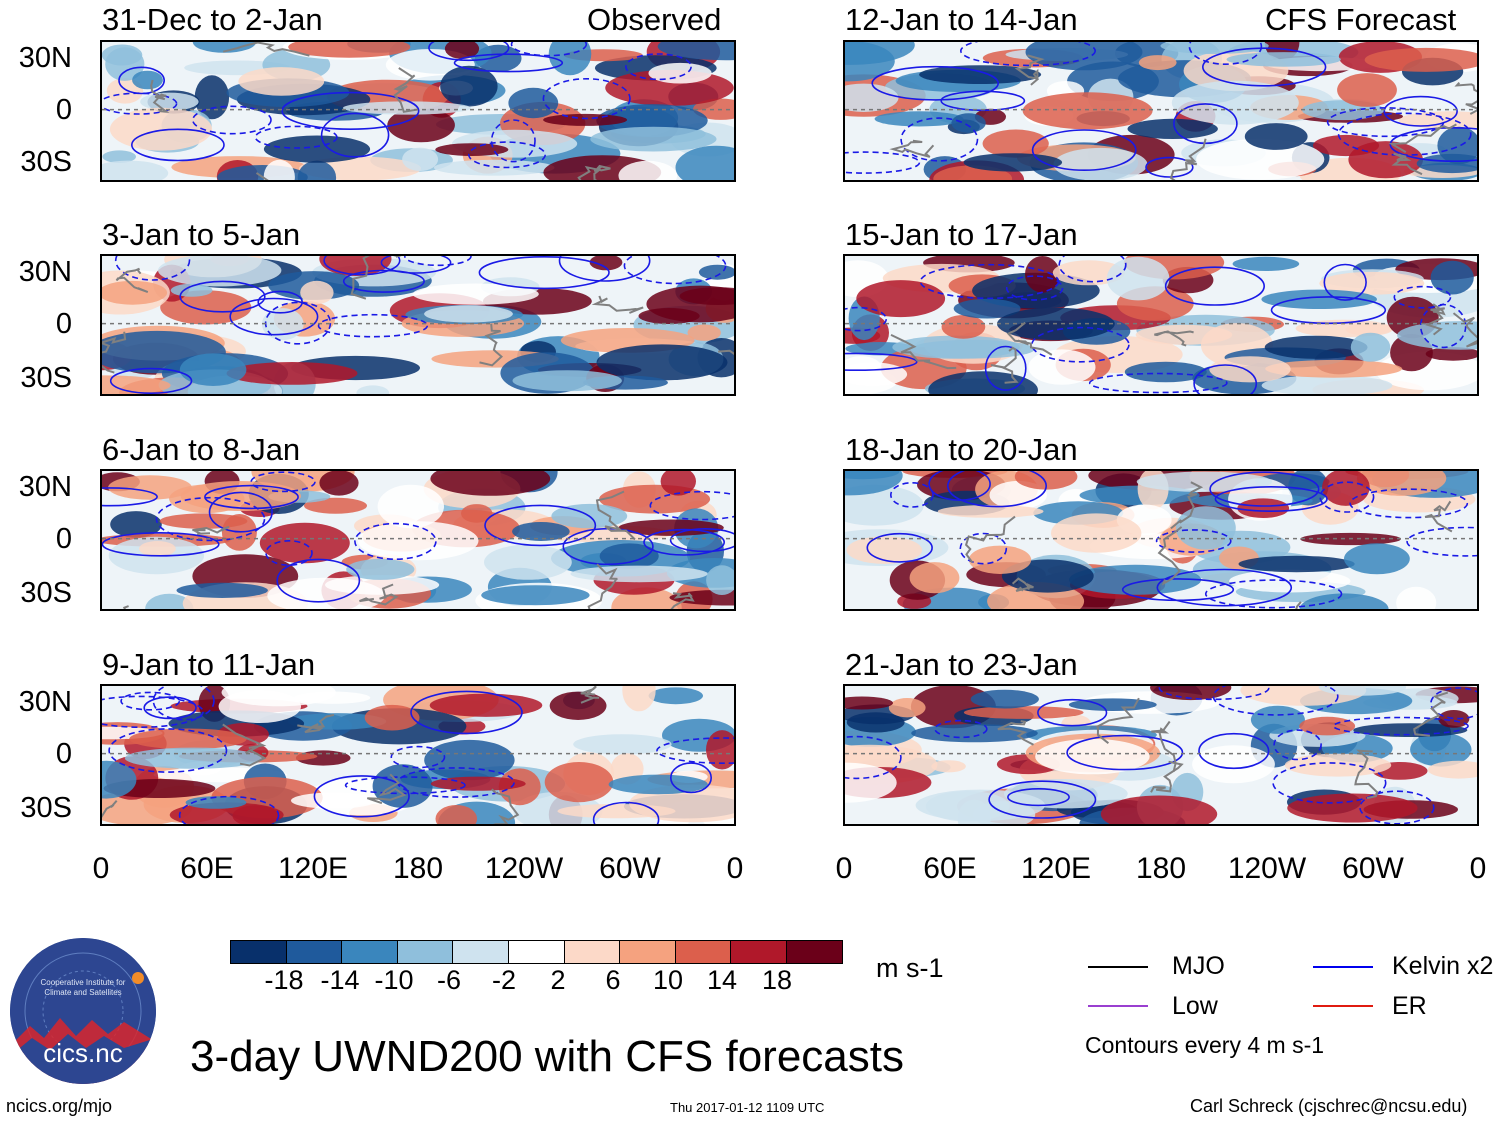  I want to click on colorbar-label: 14, so click(722, 980).